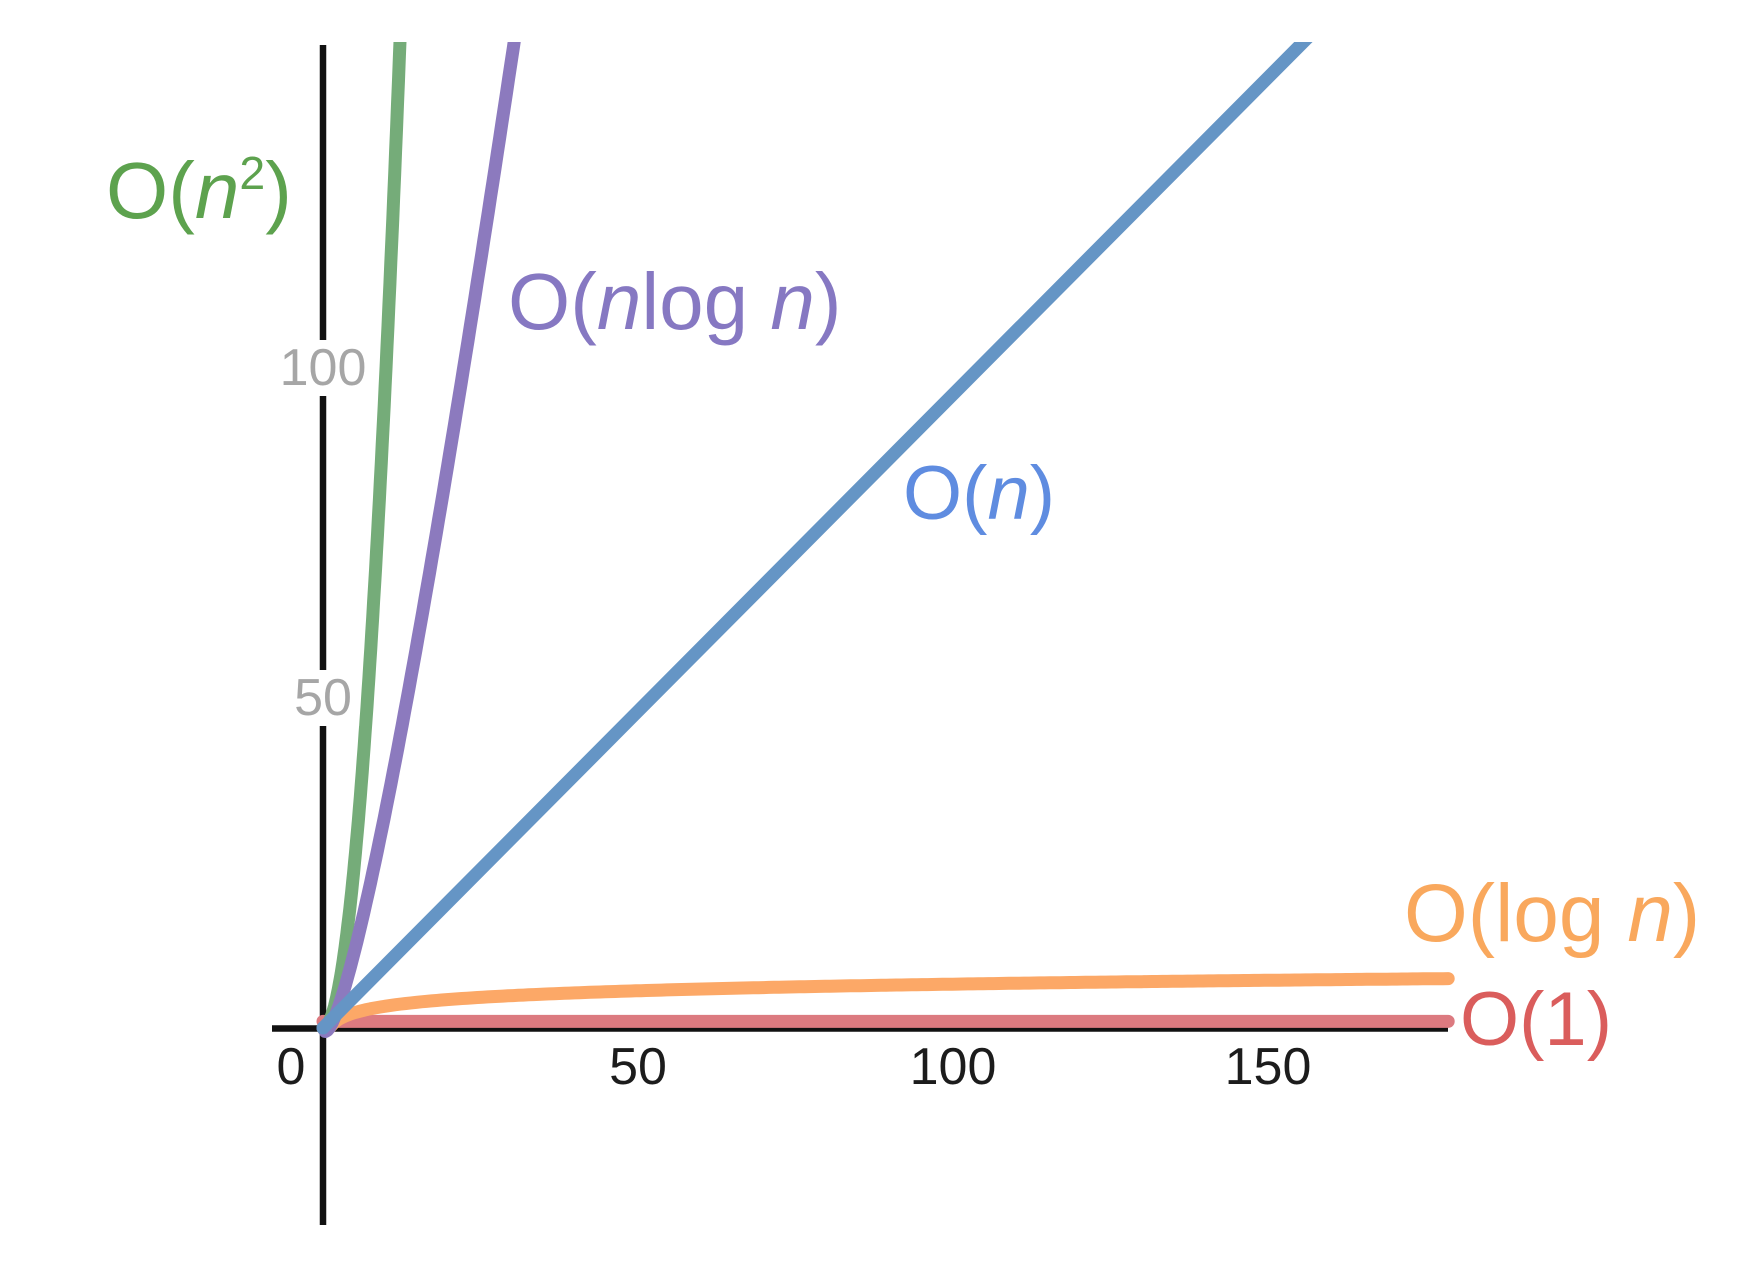 This screenshot has width=1756, height=1264. I want to click on x-tick-label-0: 0, so click(291, 1067).